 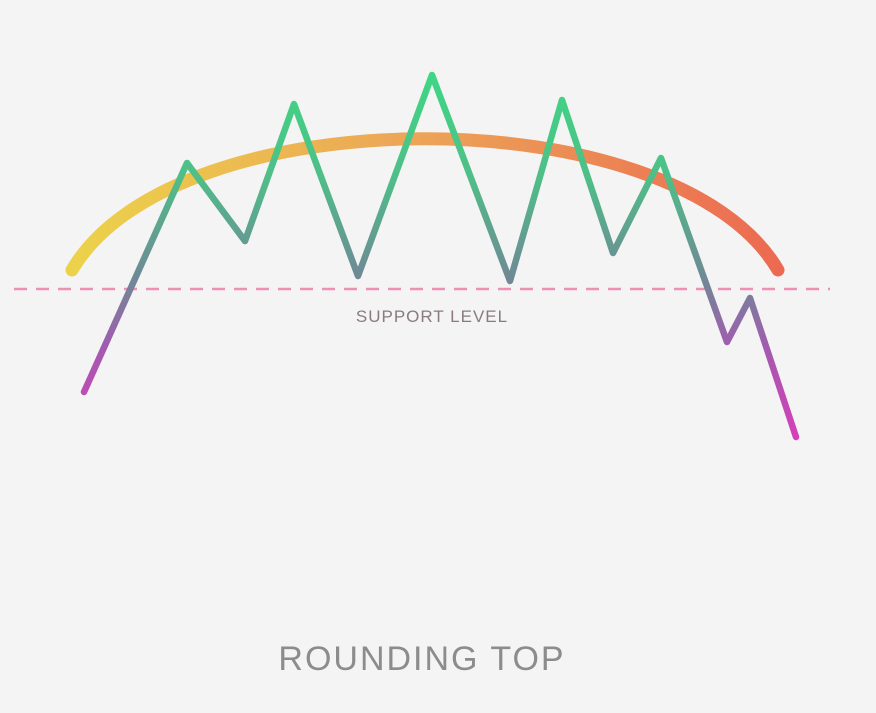 What do you see at coordinates (432, 316) in the screenshot?
I see `support-level-label: SUPPORT LEVEL` at bounding box center [432, 316].